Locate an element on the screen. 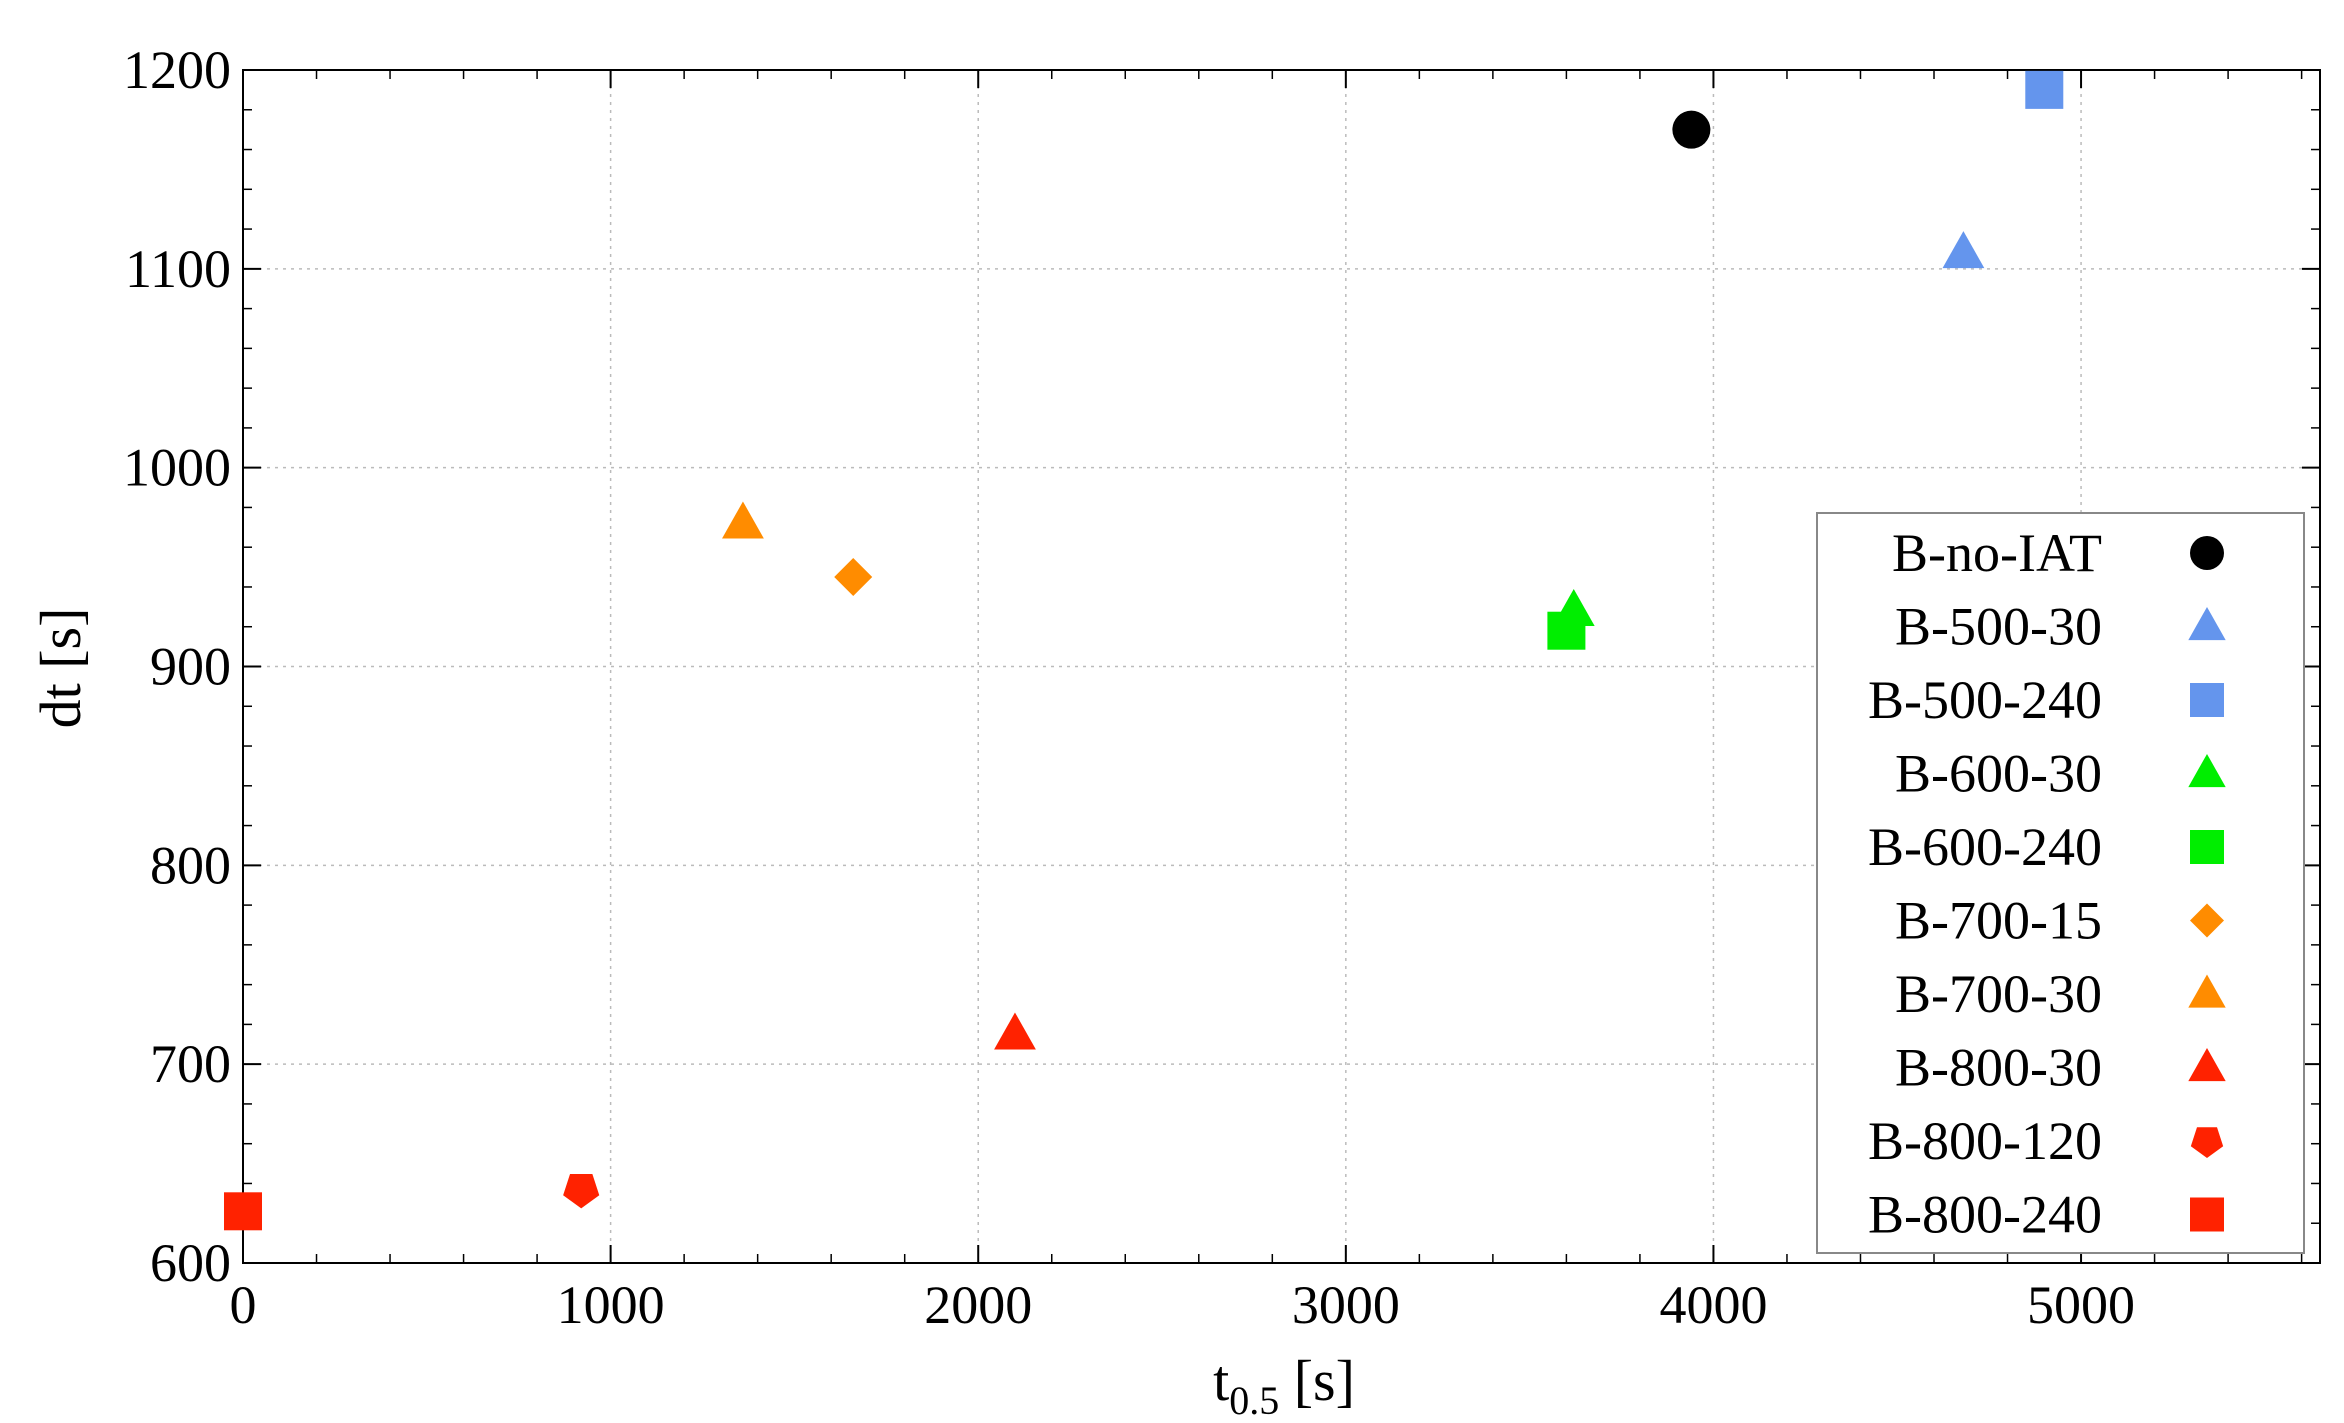 The image size is (2344, 1423). y-tick-label: 900 is located at coordinates (190, 667).